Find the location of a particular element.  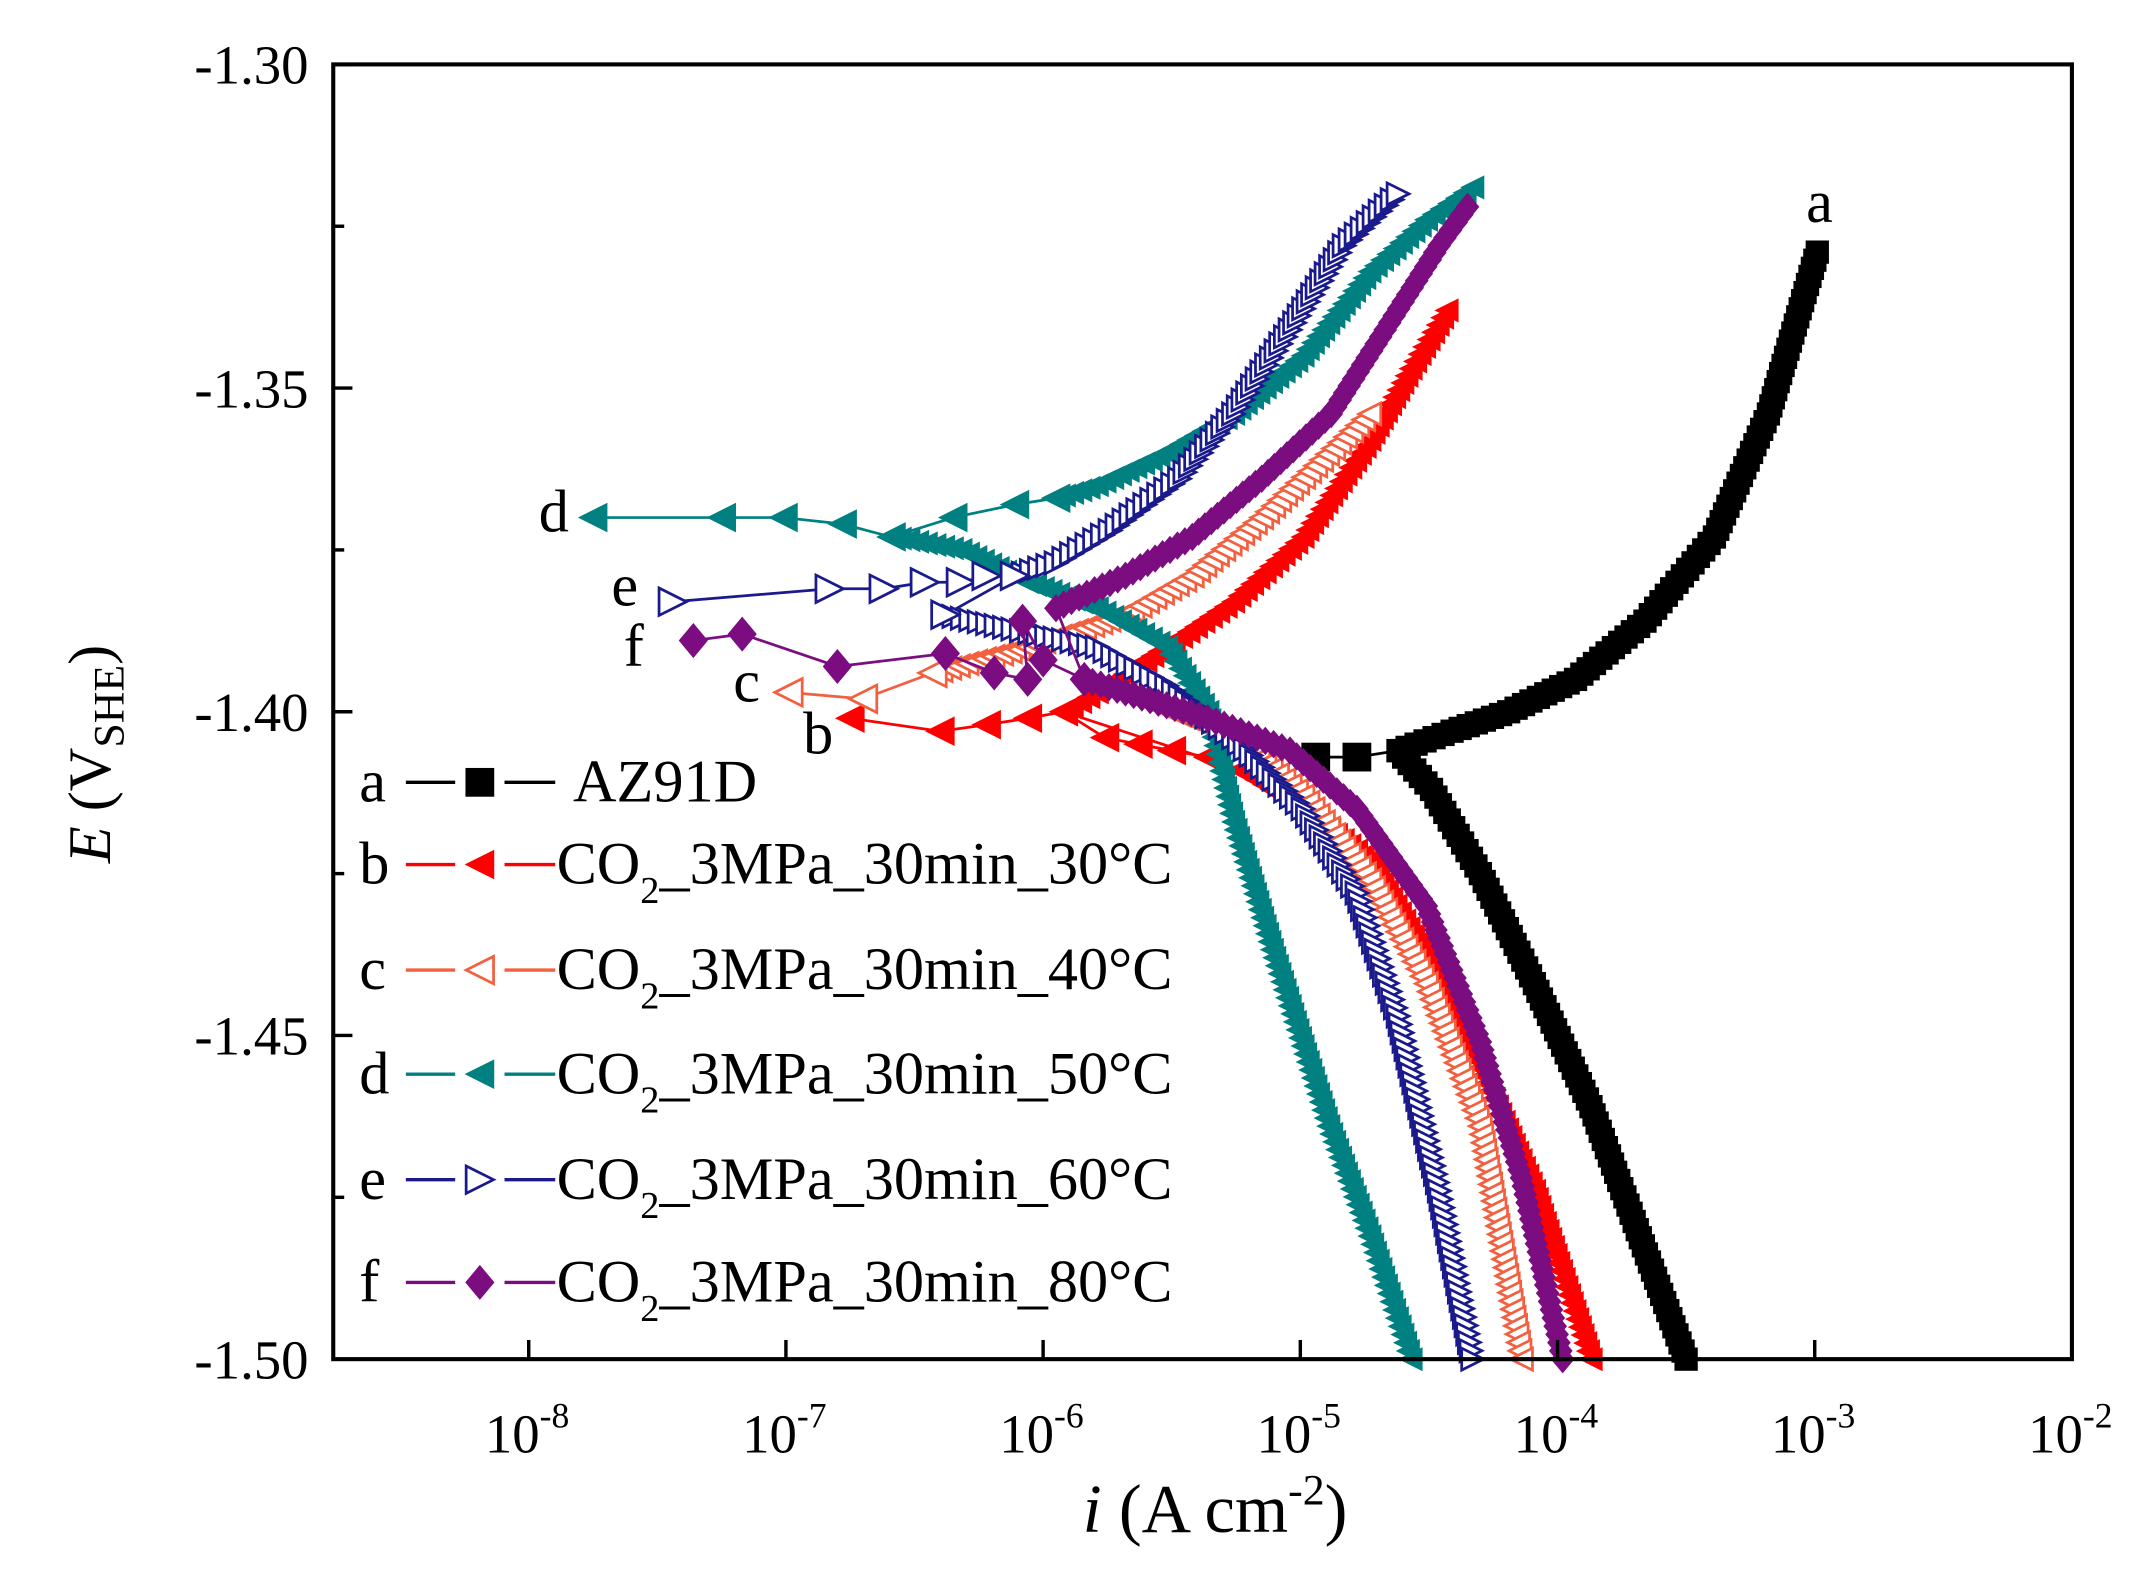

curve-label-b: b is located at coordinates (818, 734).